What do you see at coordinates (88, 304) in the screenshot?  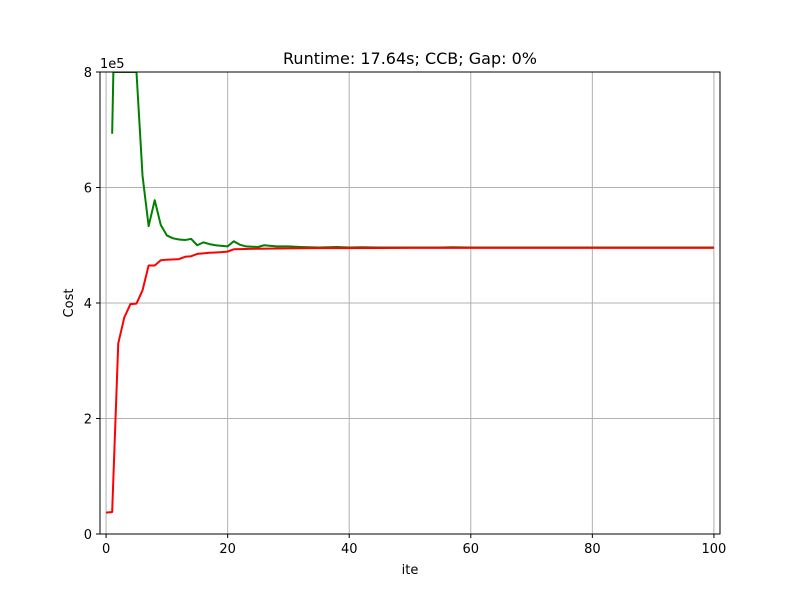 I see `y-tick-label: 4` at bounding box center [88, 304].